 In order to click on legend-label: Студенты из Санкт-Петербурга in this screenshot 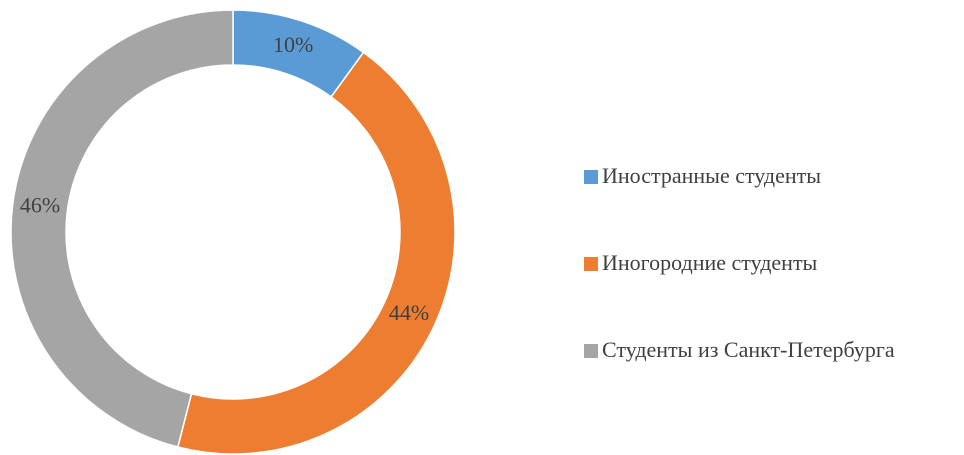, I will do `click(748, 349)`.